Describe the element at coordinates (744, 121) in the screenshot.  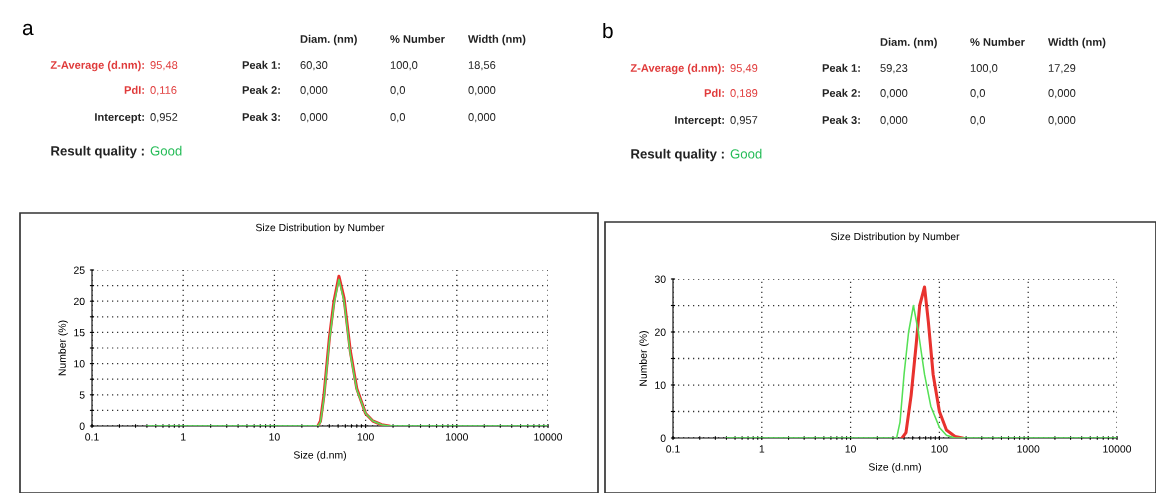
I see `text: 0,957` at that location.